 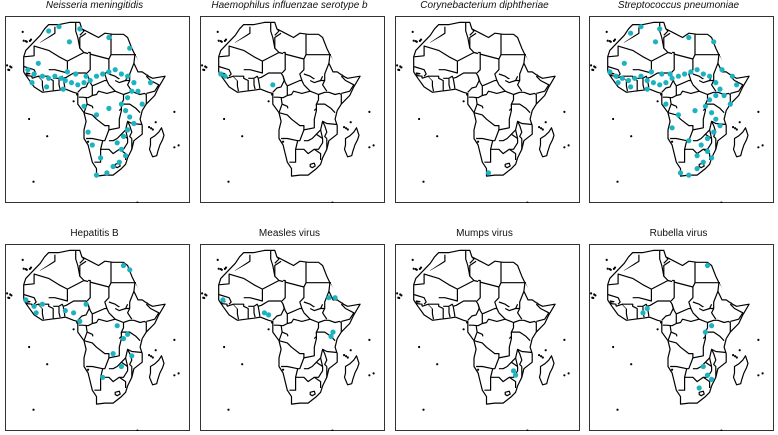 I want to click on map-panel-2: Haemophilus influenzae serotype b, so click(x=291, y=101).